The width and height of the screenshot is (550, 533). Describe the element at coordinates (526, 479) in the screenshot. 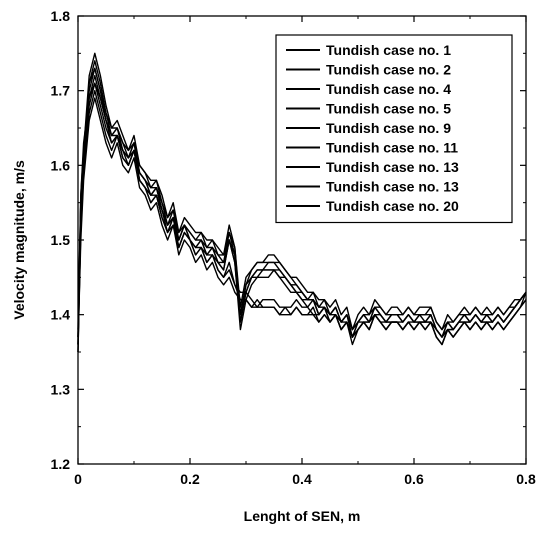

I see `x-tick-label: 0.8` at that location.